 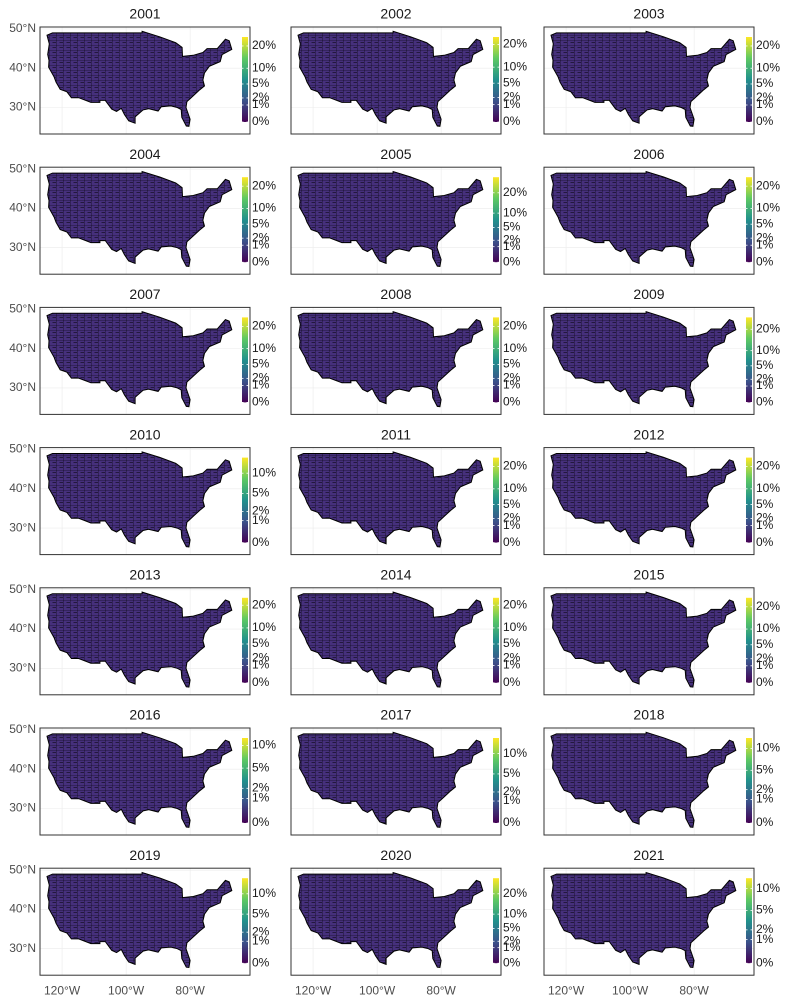 What do you see at coordinates (144, 14) in the screenshot?
I see `panel-title: 2001` at bounding box center [144, 14].